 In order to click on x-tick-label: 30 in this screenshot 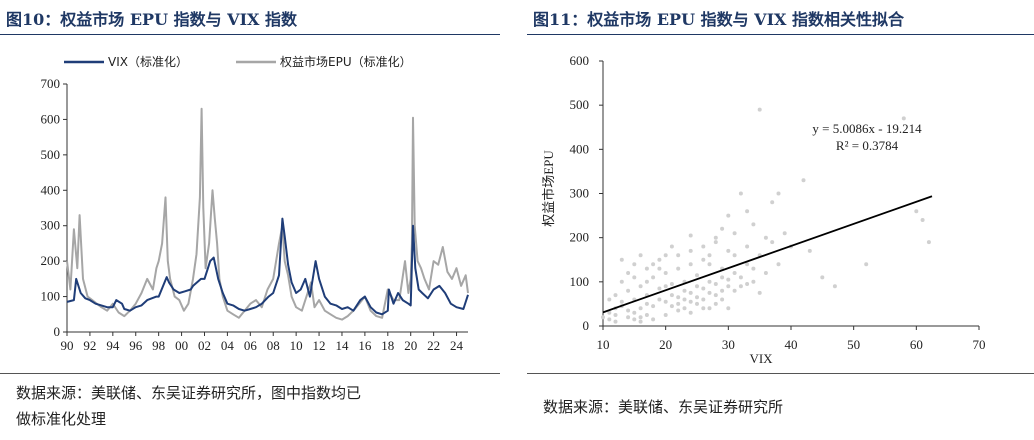, I will do `click(728, 344)`.